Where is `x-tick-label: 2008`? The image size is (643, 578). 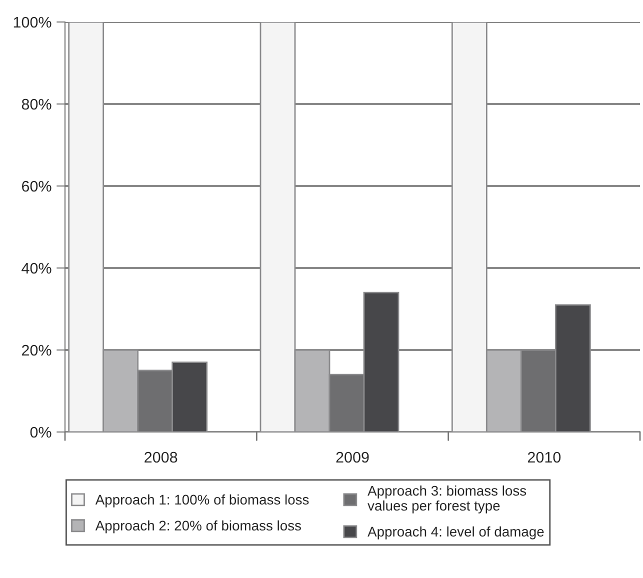 x-tick-label: 2008 is located at coordinates (161, 457).